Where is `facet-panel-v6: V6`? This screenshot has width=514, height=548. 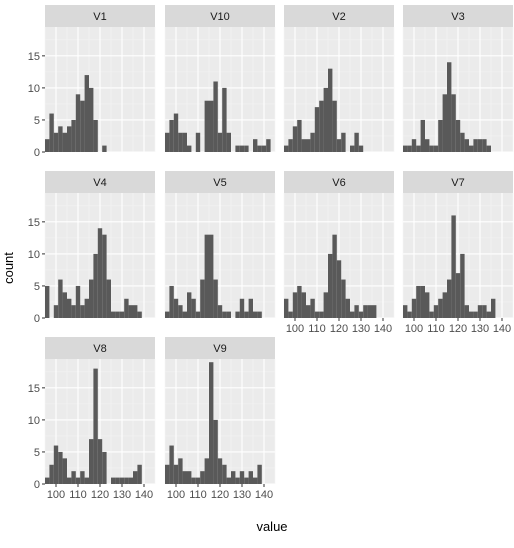 facet-panel-v6: V6 is located at coordinates (339, 245).